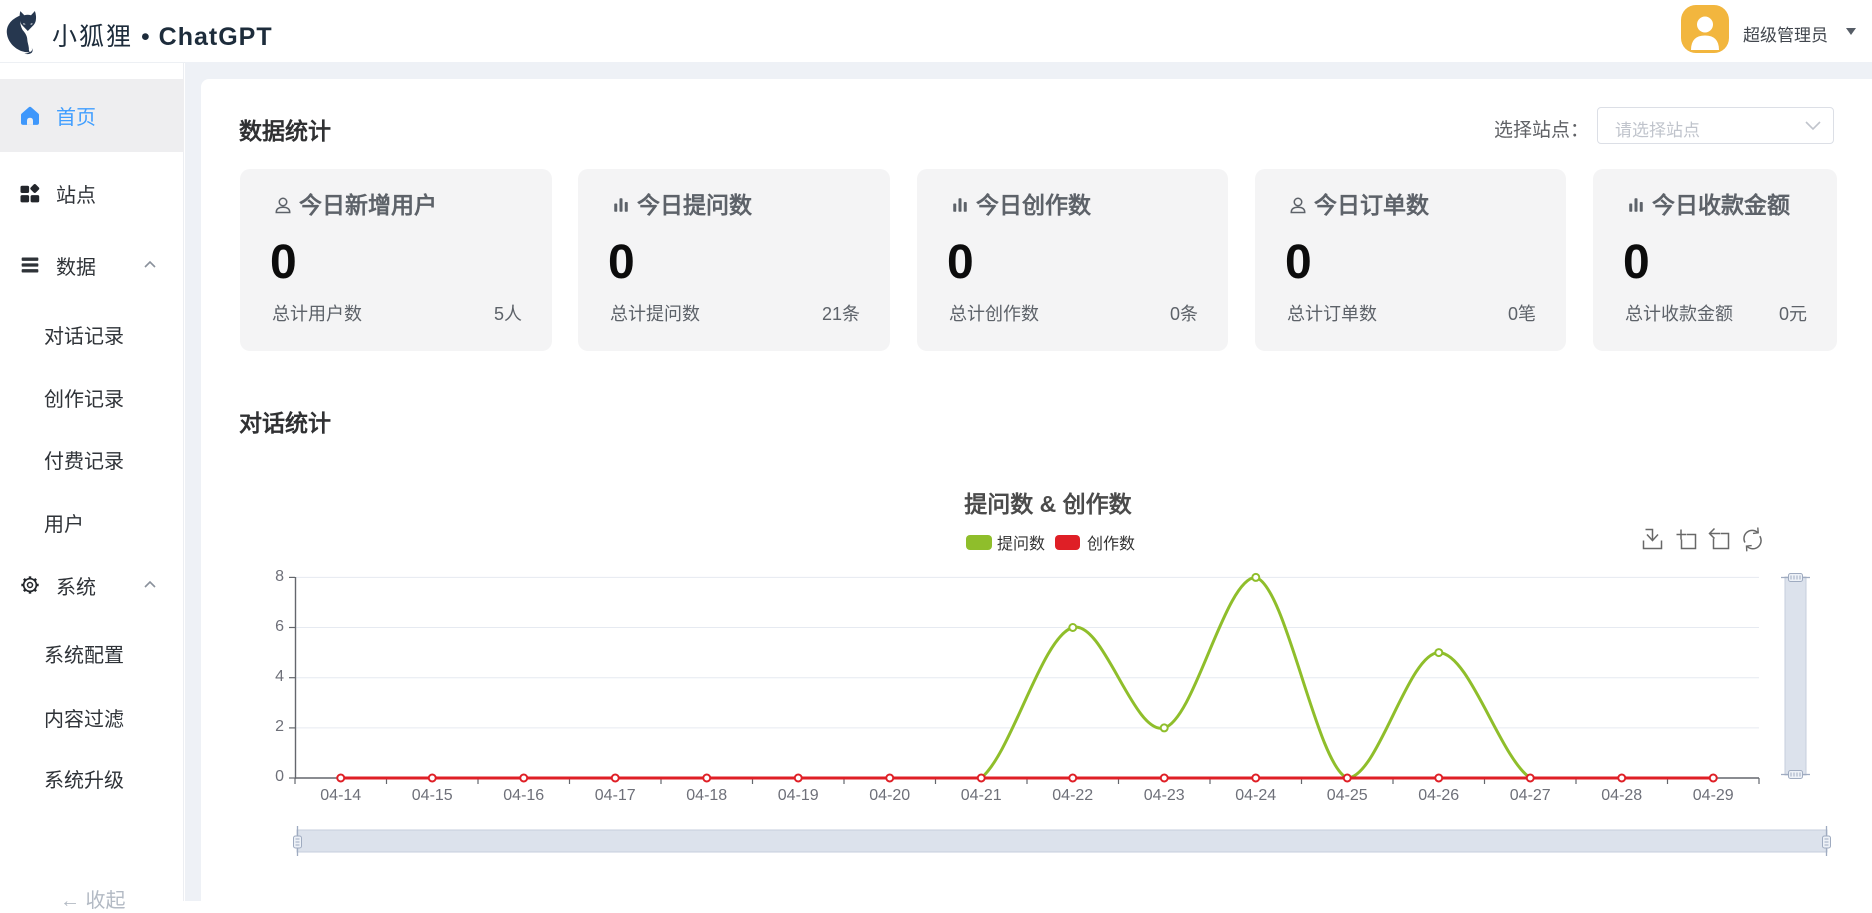  I want to click on svg-text: 6, so click(279, 626).